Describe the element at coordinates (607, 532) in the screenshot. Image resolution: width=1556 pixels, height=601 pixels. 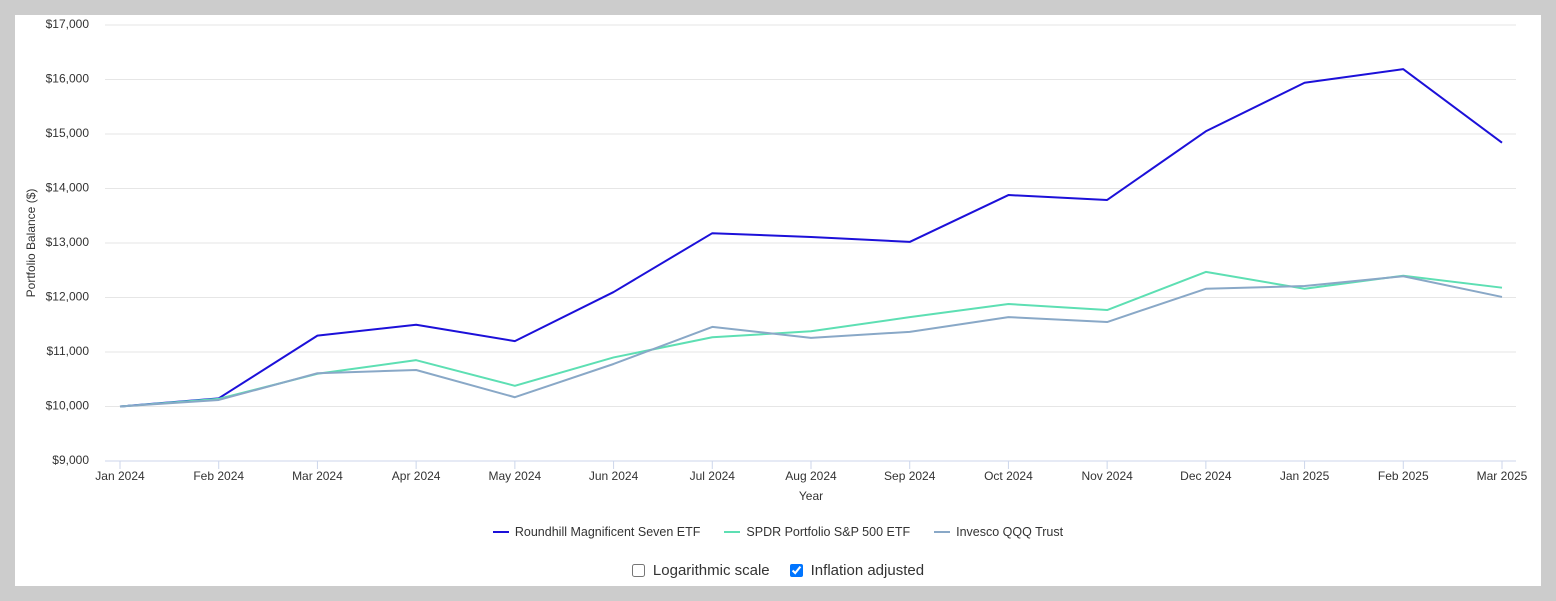
I see `legend-label: Roundhill Magnificent Seven ETF` at that location.